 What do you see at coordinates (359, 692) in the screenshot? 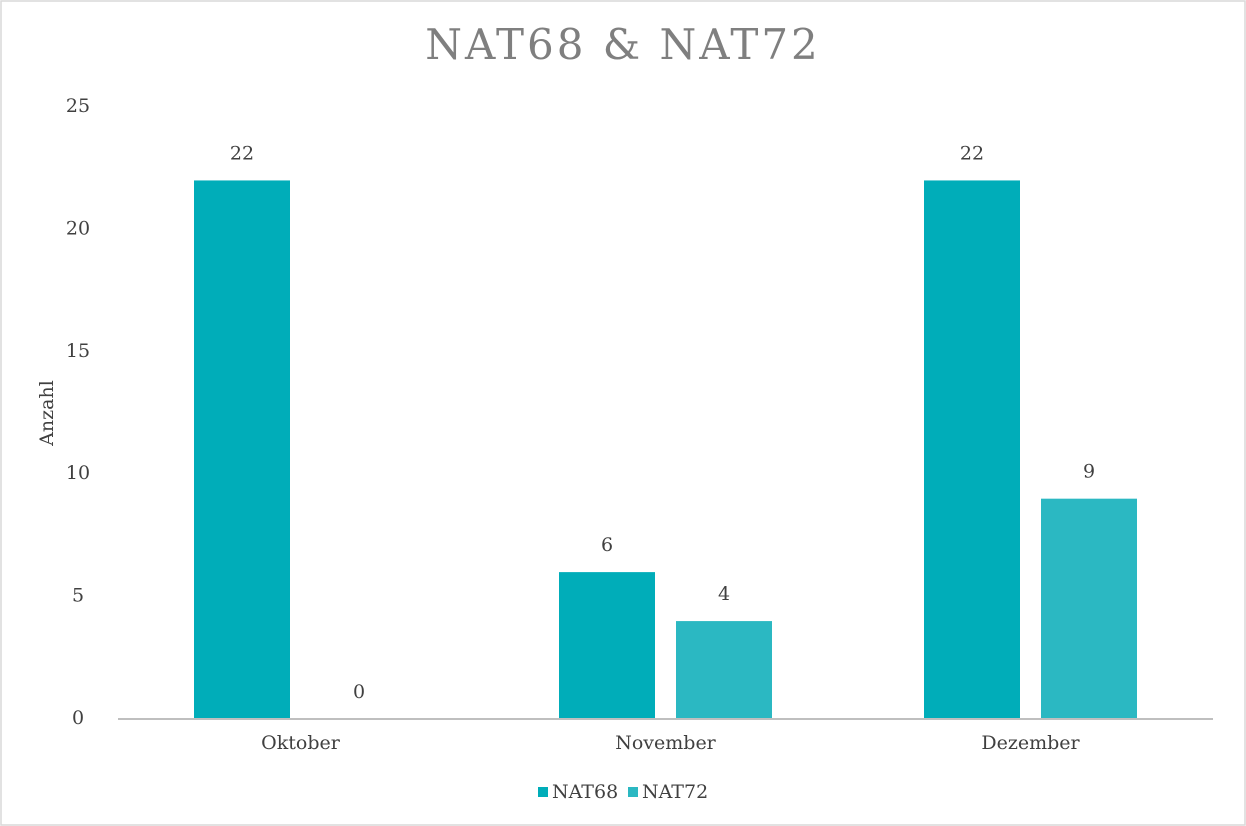
I see `value-label: 0` at bounding box center [359, 692].